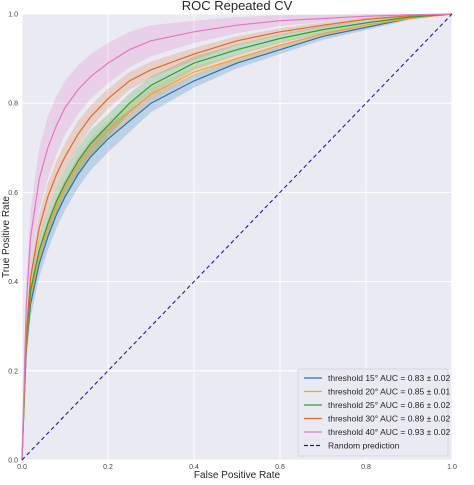 The width and height of the screenshot is (474, 485). What do you see at coordinates (389, 432) in the screenshot?
I see `legend-label-4: threshold 40° AUC = 0.93 ± 0.02` at bounding box center [389, 432].